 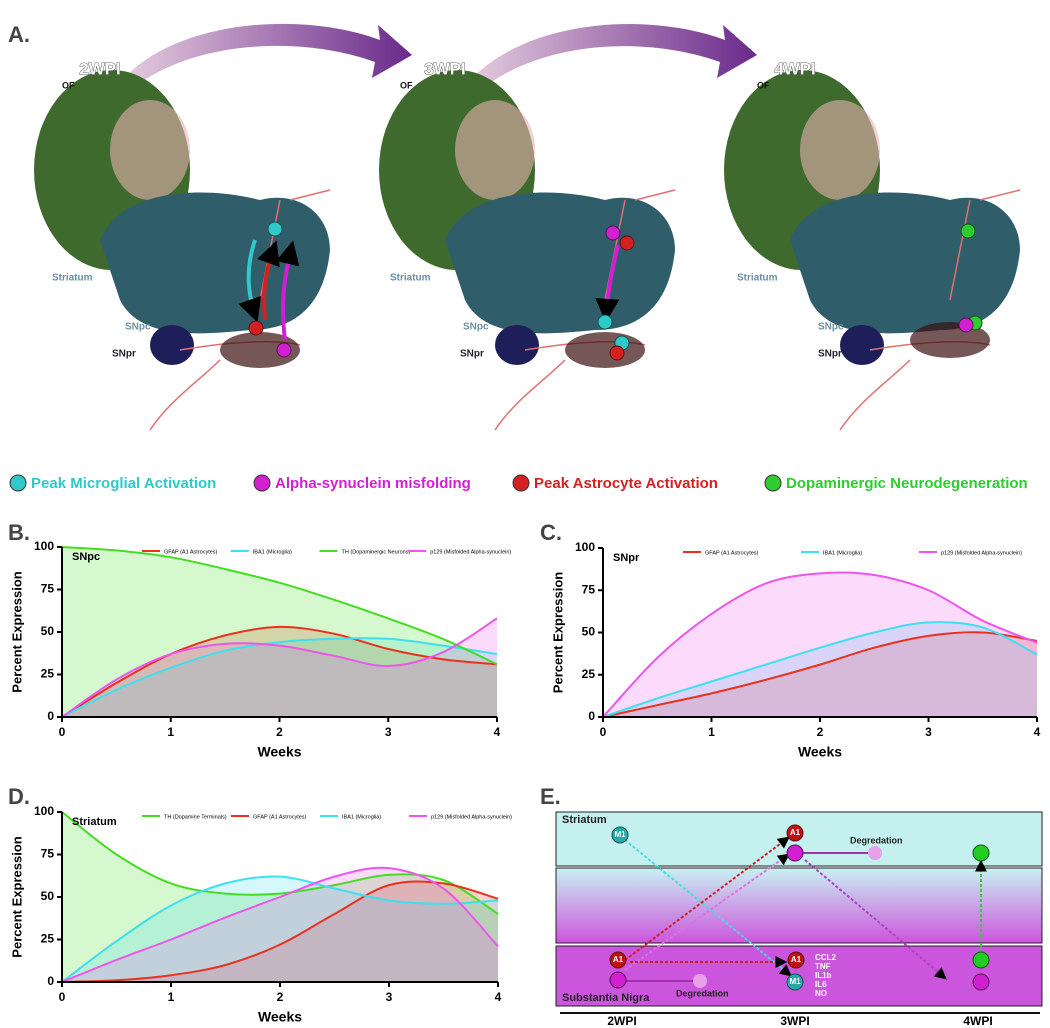 I want to click on chart-annotation: Striatum, so click(x=94, y=822).